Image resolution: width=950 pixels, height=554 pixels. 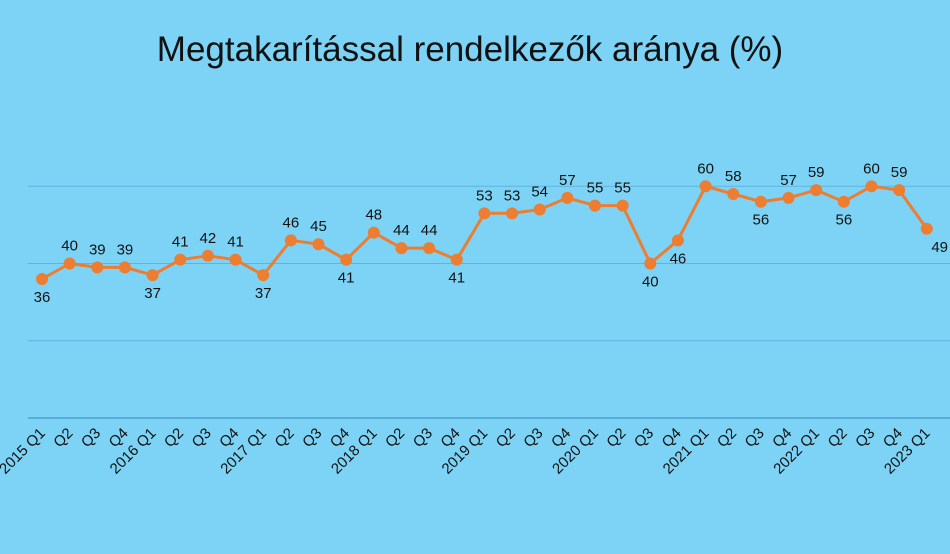 I want to click on x-tick-label: 2015 Q1, so click(x=24, y=451).